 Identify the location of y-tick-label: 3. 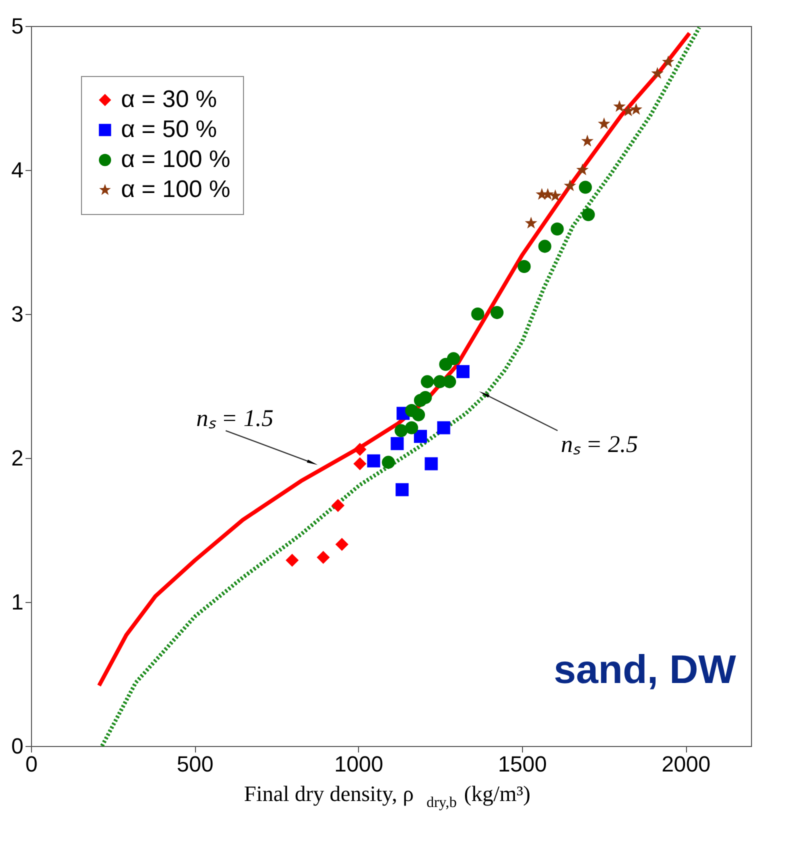
(17, 314).